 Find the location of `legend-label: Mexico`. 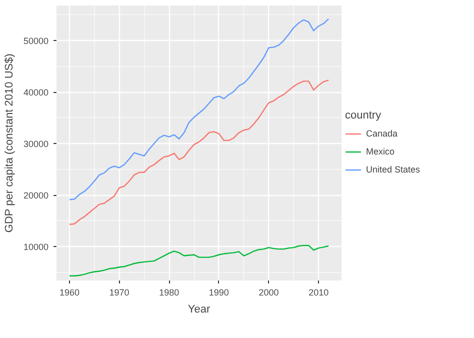

legend-label: Mexico is located at coordinates (380, 151).